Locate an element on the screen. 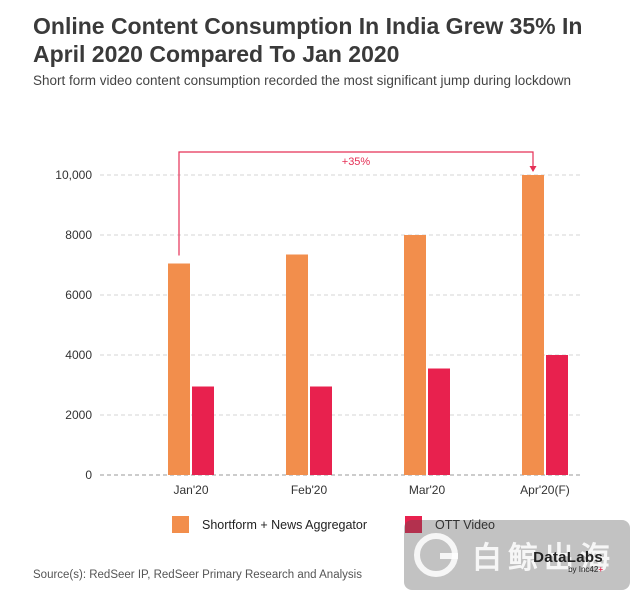  legend-swatch-ott is located at coordinates (414, 524).